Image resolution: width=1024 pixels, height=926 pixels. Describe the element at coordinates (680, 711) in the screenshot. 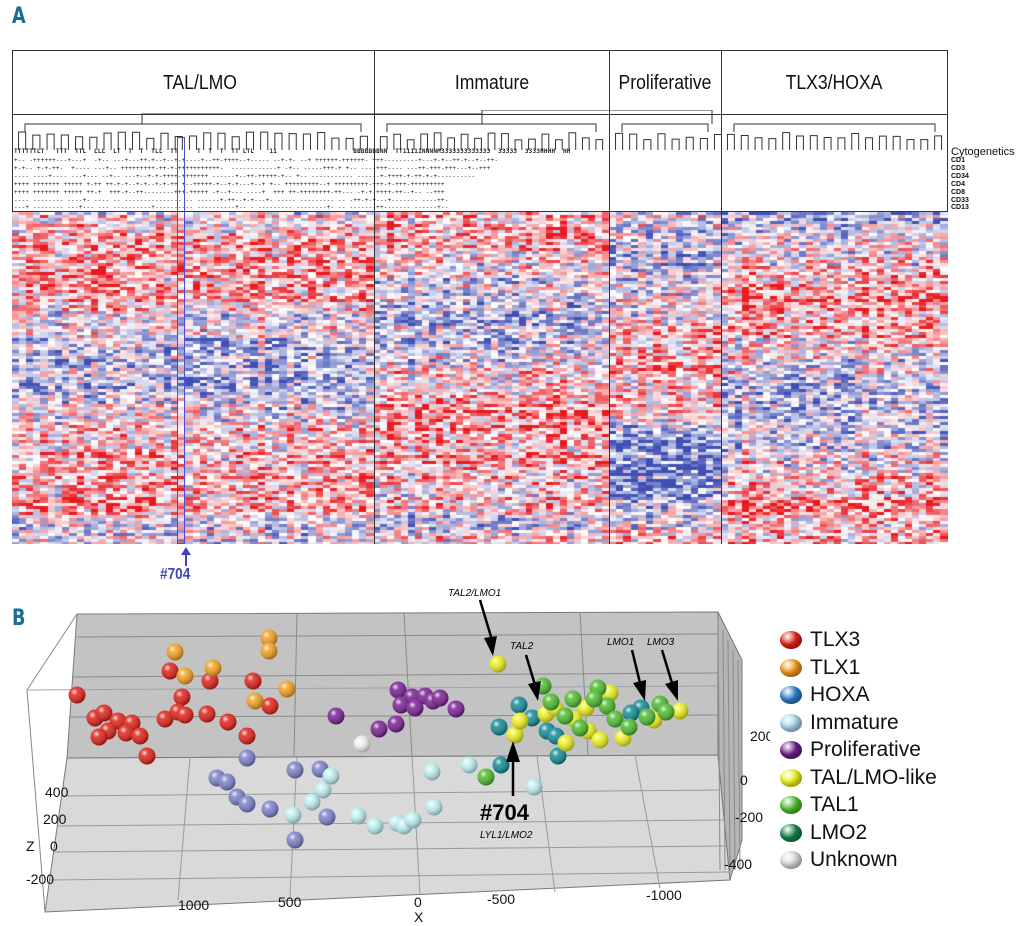

I see `data-point-tal-lmo-like` at that location.